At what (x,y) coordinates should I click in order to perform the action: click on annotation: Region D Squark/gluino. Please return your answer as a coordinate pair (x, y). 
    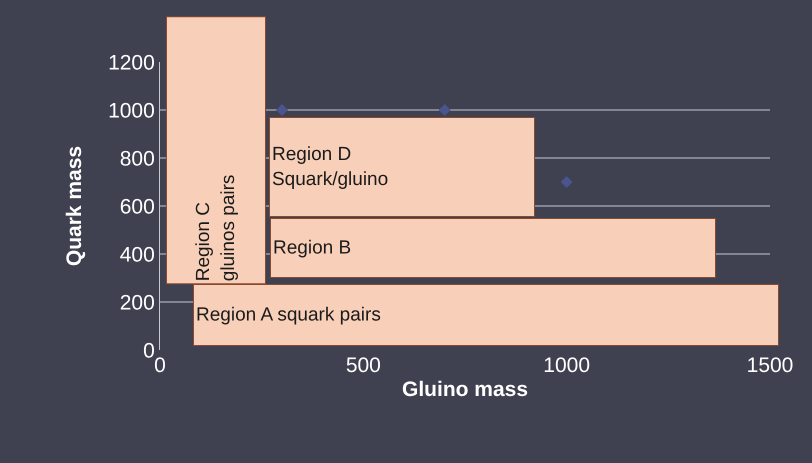
    Looking at the image, I should click on (330, 167).